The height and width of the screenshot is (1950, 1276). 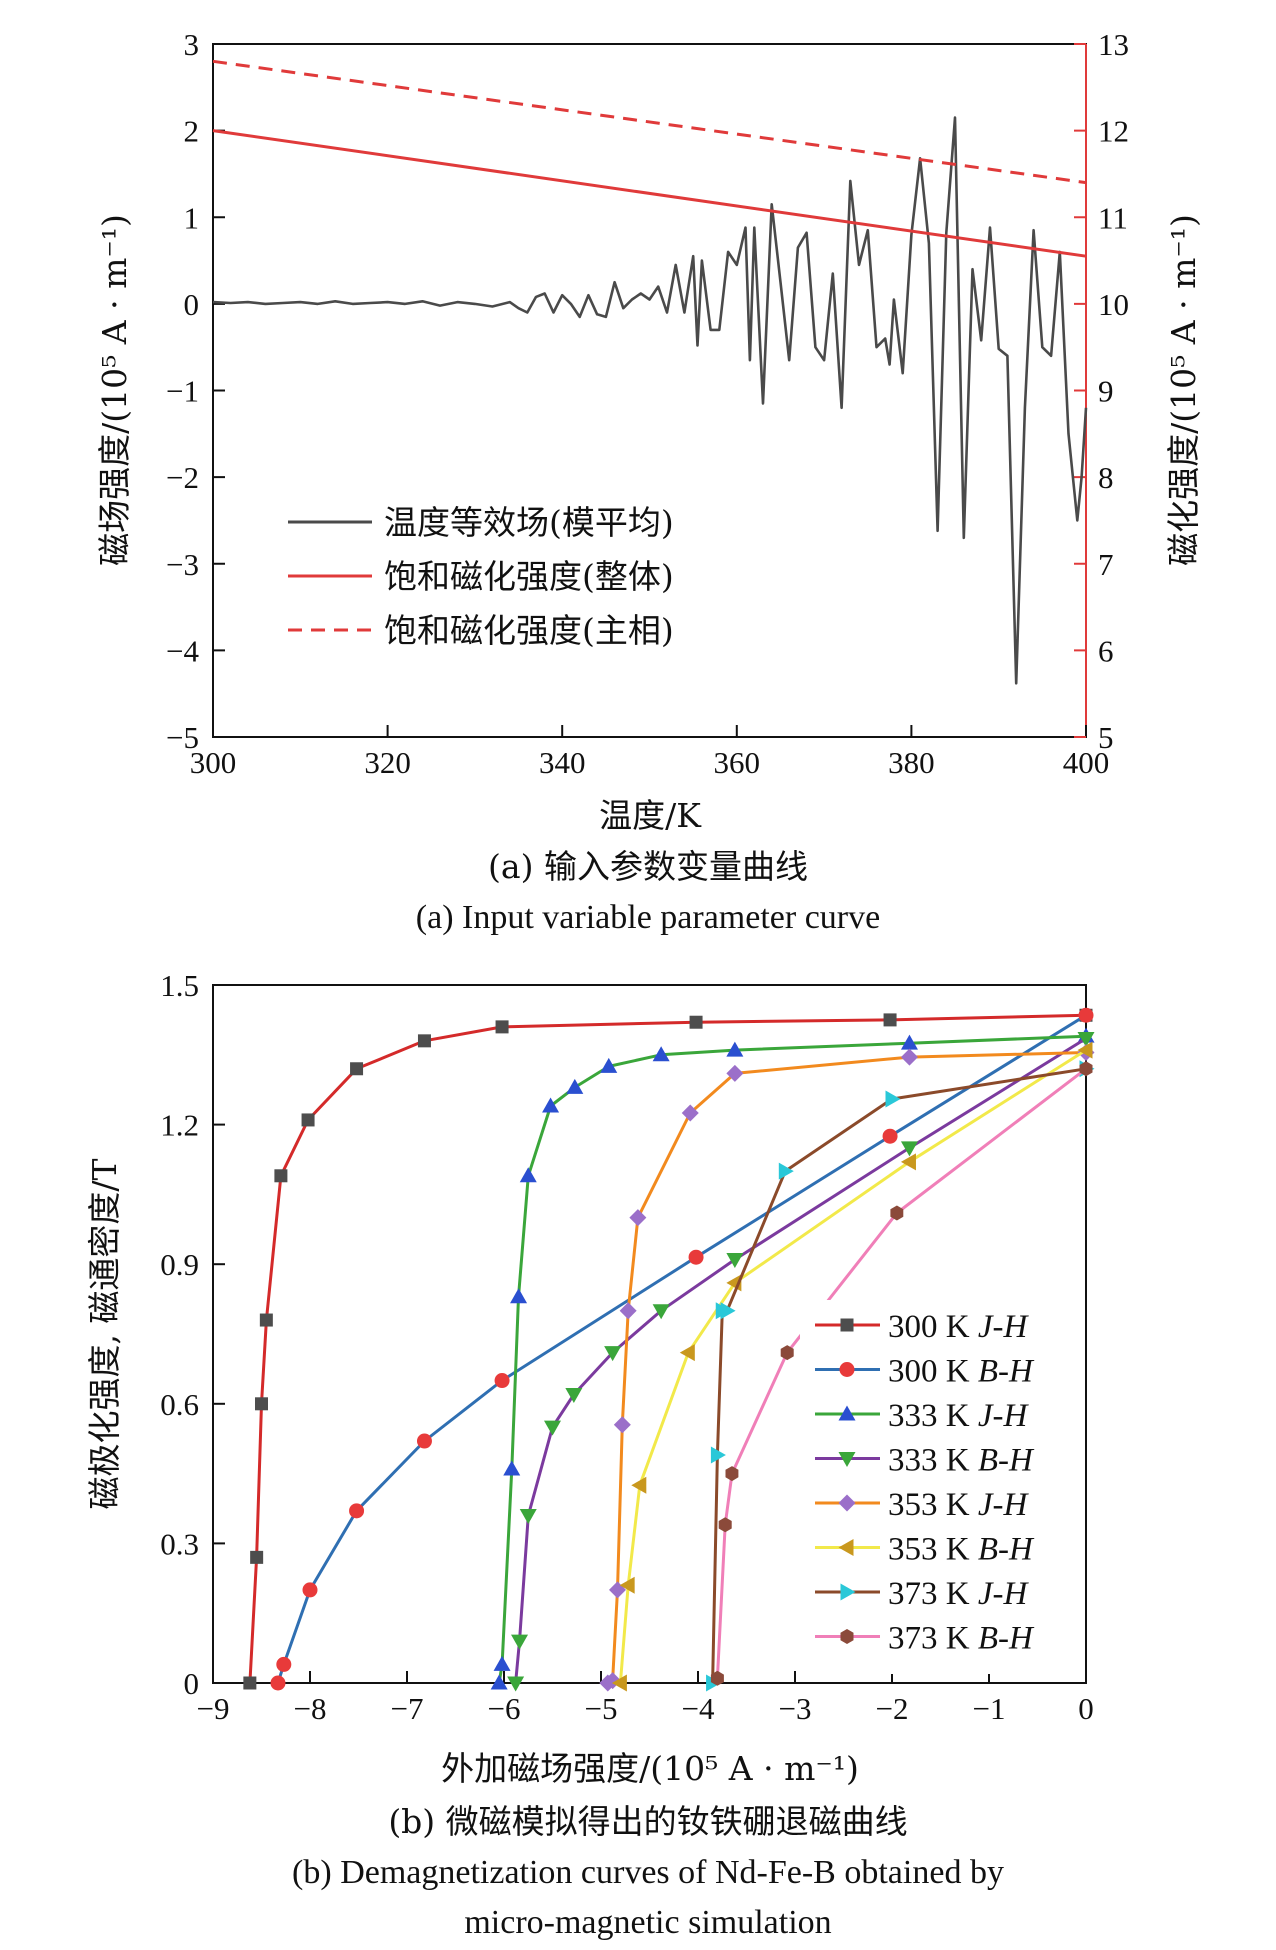 I want to click on panel-a-y-left-tick-label: 1, so click(x=192, y=217).